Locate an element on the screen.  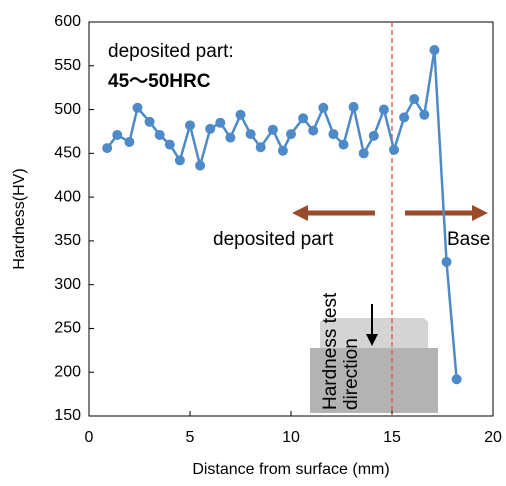
x-tick-label: 20 is located at coordinates (493, 437).